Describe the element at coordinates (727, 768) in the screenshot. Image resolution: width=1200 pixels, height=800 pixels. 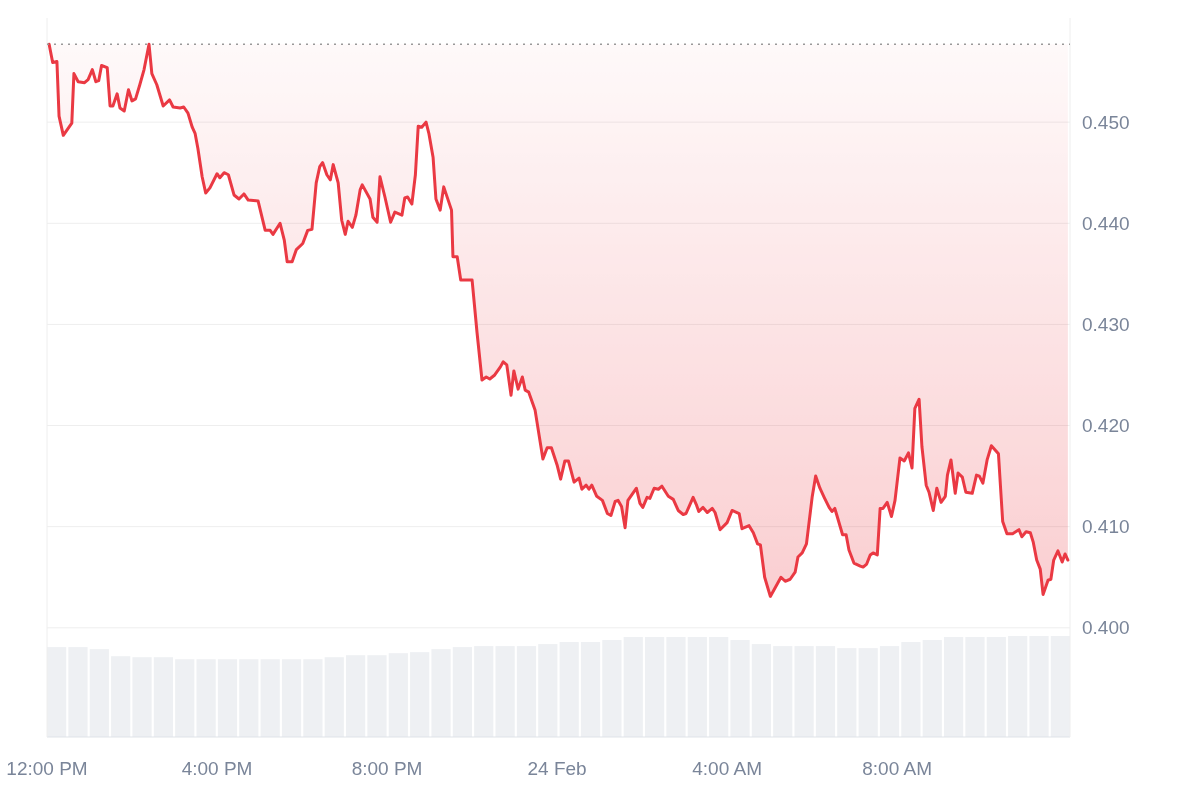
I see `x-tick-label: 4:00 AM` at that location.